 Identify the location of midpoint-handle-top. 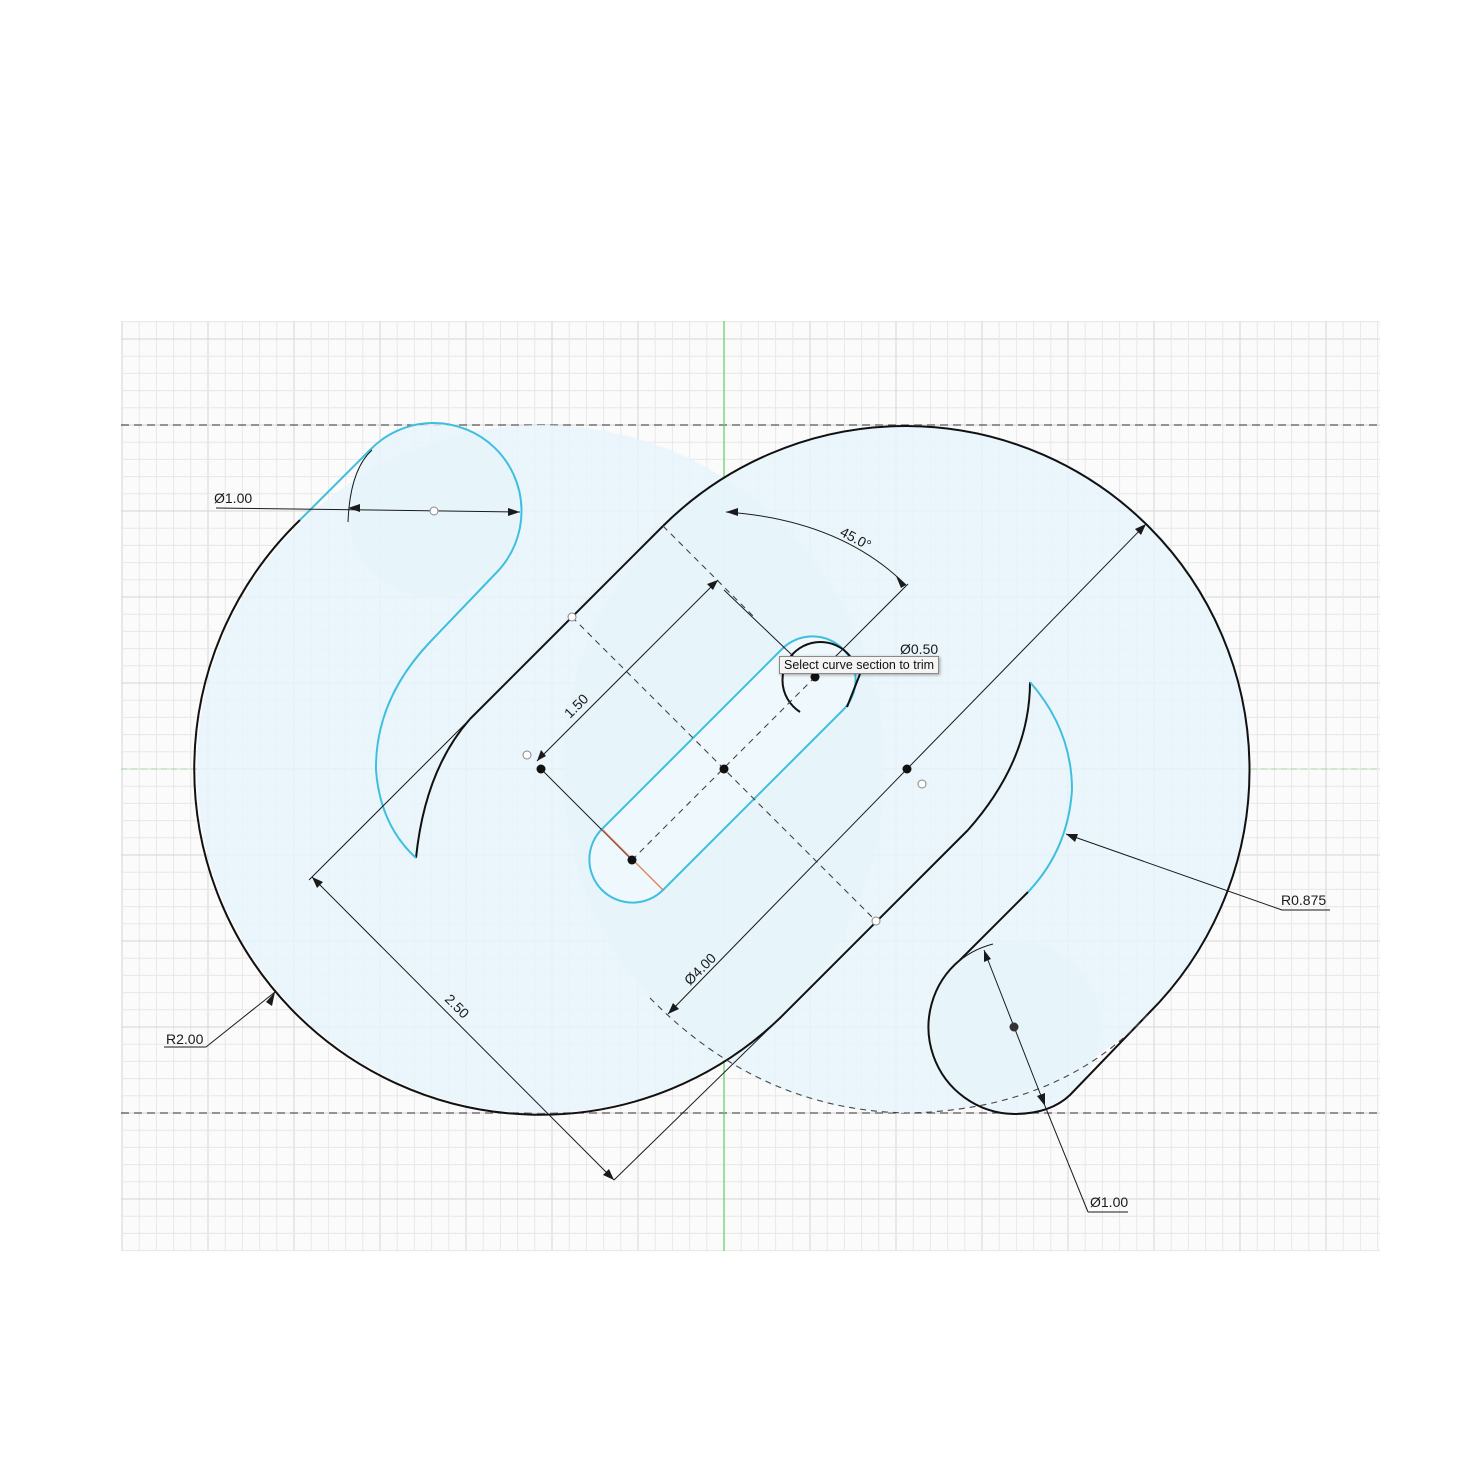
(572, 617).